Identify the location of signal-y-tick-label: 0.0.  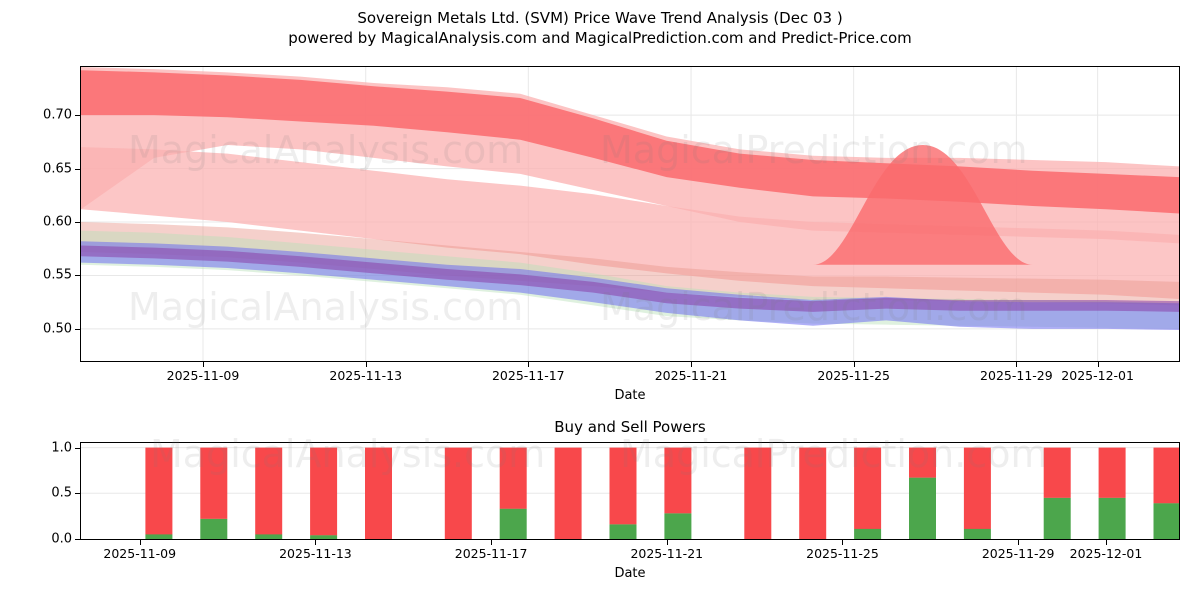
(61, 539).